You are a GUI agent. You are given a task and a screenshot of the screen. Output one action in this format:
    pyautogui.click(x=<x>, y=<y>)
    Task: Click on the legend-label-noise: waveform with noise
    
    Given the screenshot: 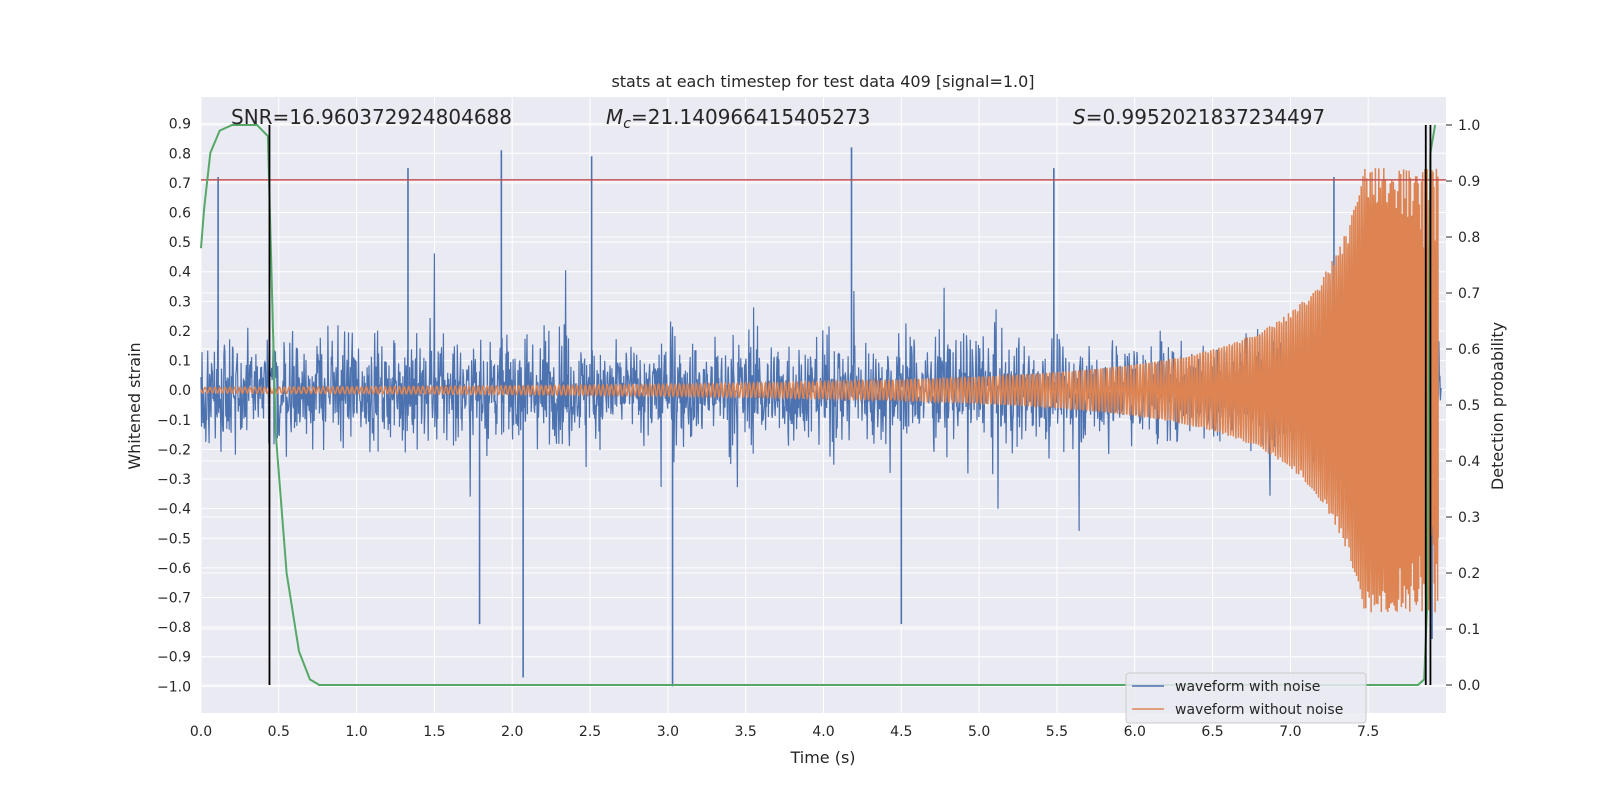 What is the action you would take?
    pyautogui.click(x=1247, y=687)
    